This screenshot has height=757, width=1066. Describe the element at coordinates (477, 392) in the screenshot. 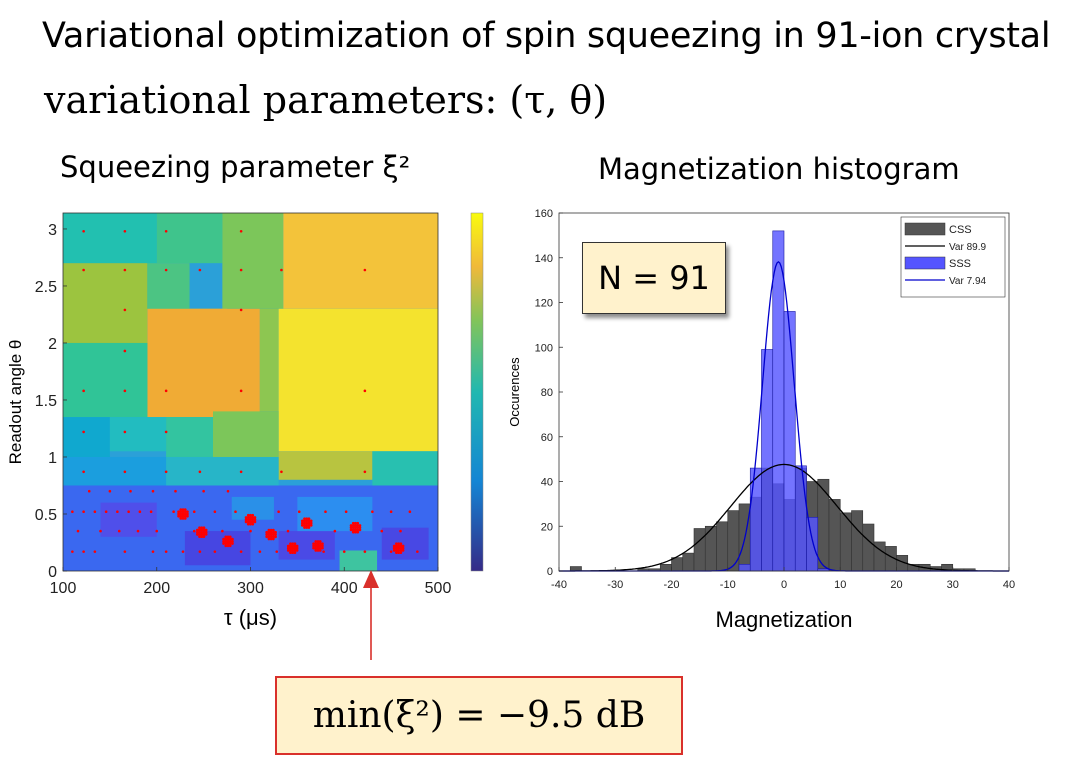

I see `heatmap-colorbar` at that location.